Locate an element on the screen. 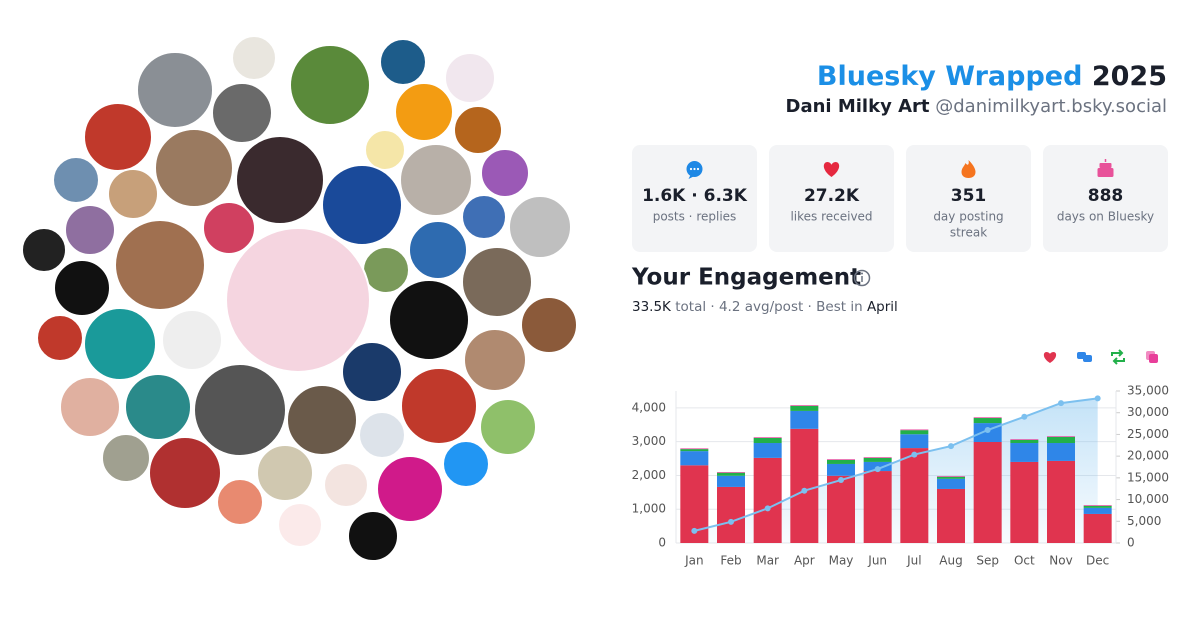  summary-part: · 4.2 avg/post · Best in is located at coordinates (786, 307).